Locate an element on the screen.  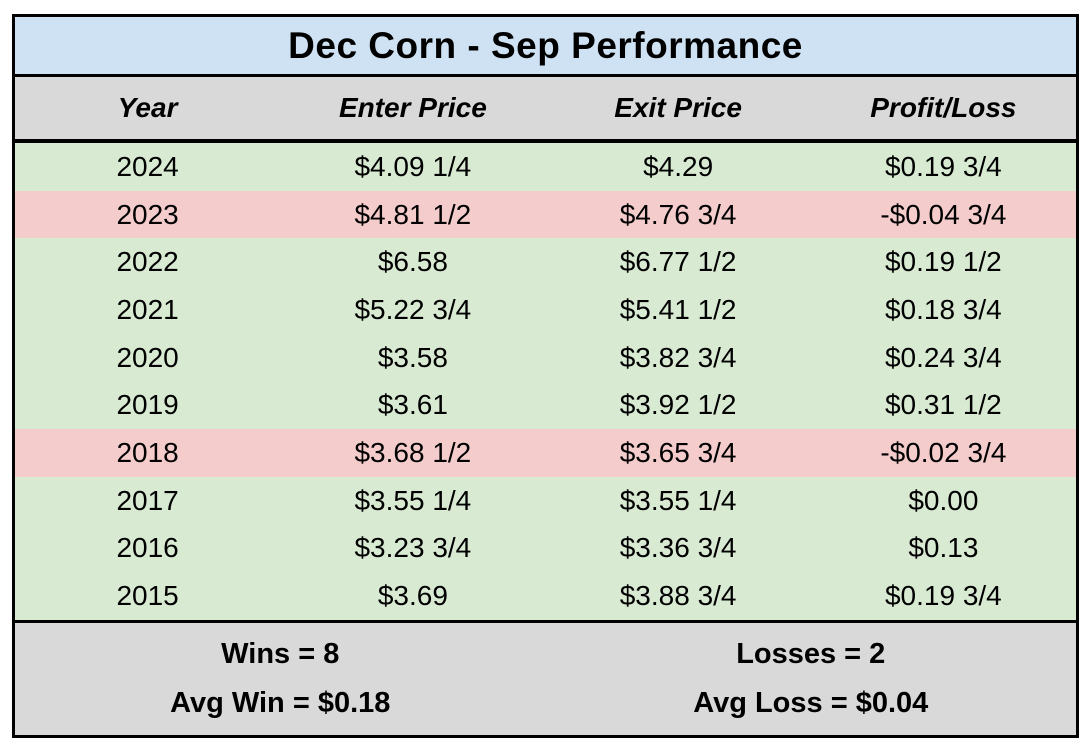
table-cell: $6.58 is located at coordinates (412, 262).